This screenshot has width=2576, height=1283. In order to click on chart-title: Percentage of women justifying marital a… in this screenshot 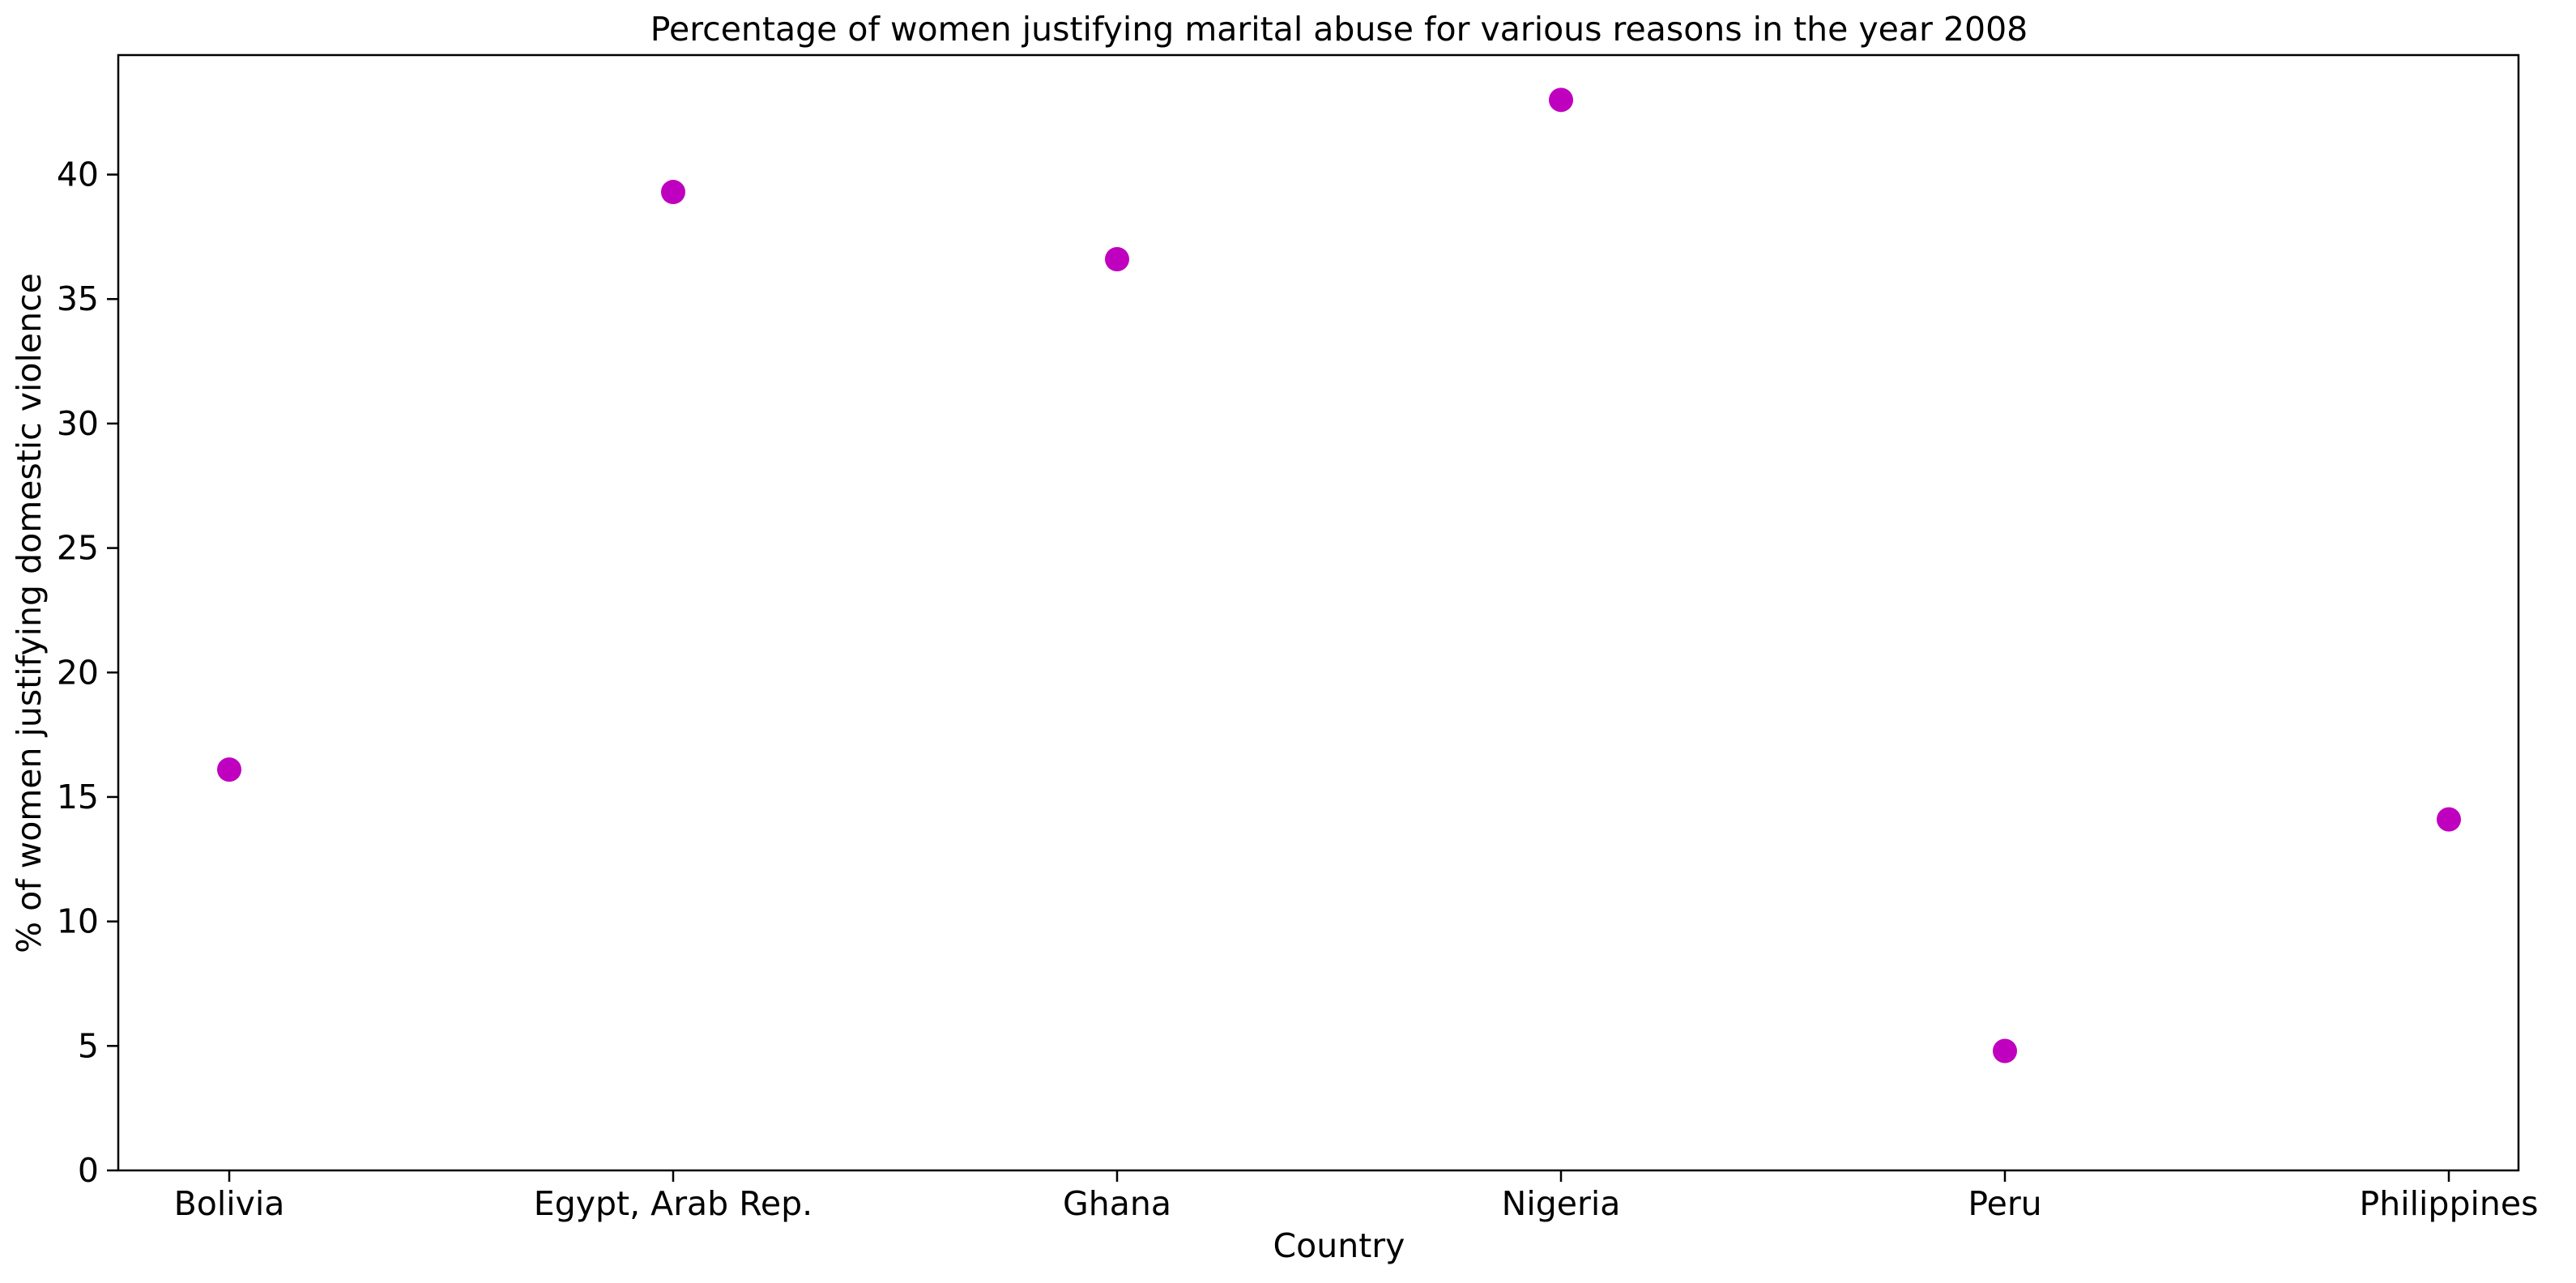, I will do `click(1339, 29)`.